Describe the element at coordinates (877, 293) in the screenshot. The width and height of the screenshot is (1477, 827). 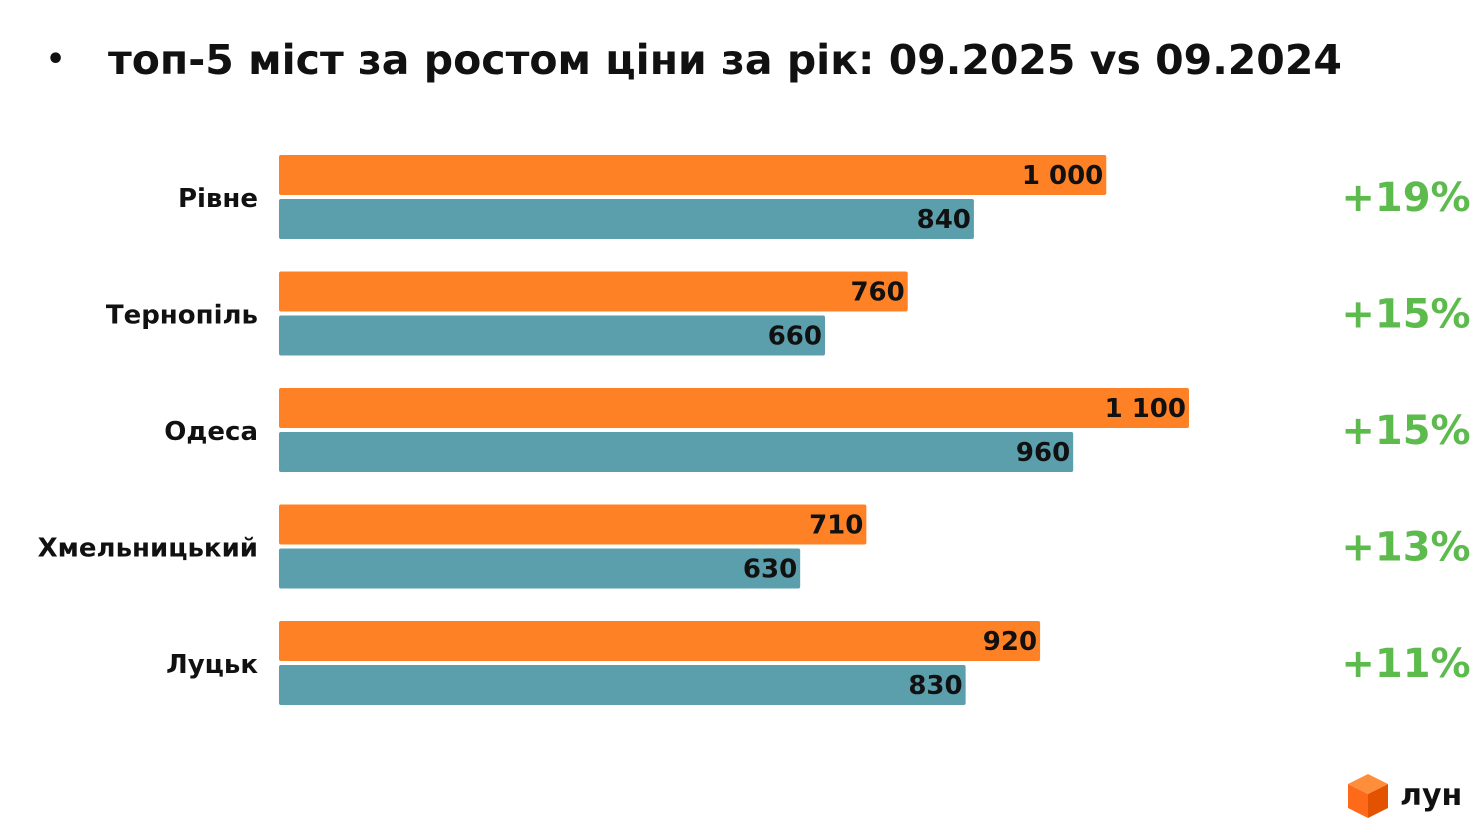
I see `data-label: 760` at that location.